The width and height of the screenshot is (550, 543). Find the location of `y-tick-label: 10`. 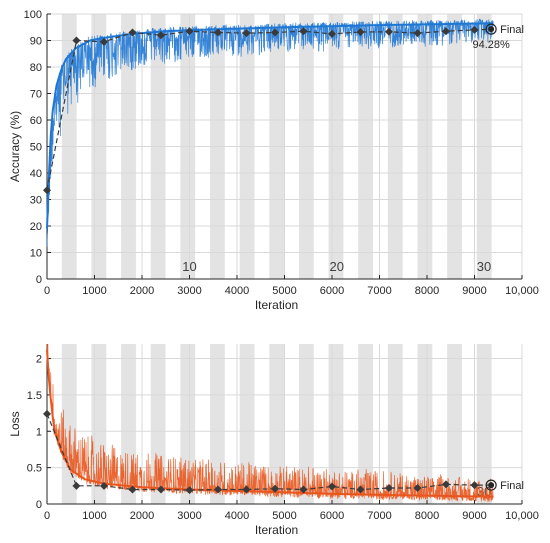

y-tick-label: 10 is located at coordinates (36, 254).